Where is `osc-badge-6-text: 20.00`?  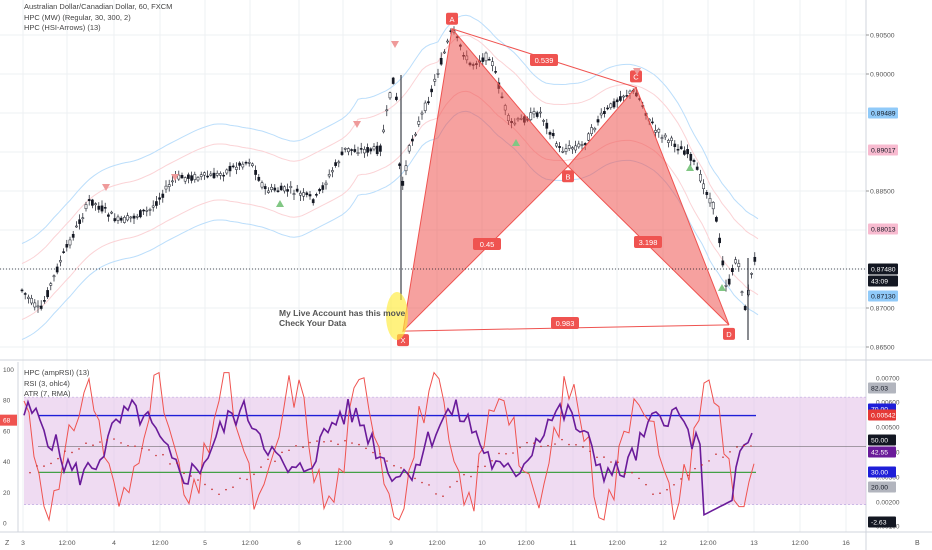 osc-badge-6-text: 20.00 is located at coordinates (879, 488).